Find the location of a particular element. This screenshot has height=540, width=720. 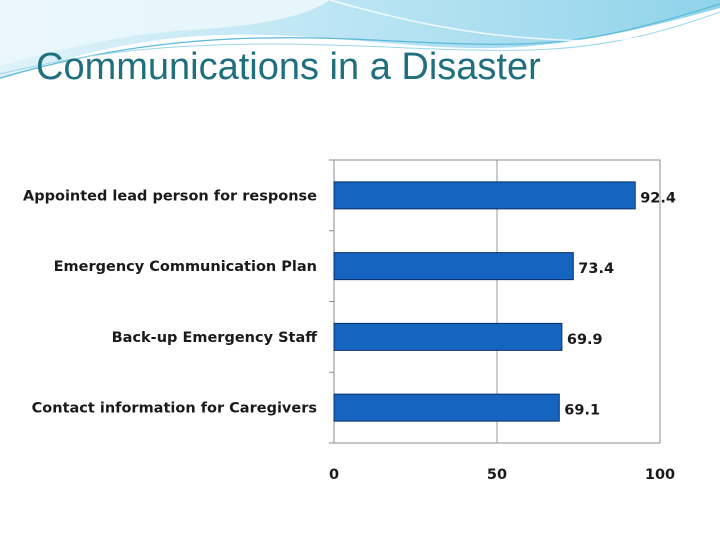

data-label: 69.1 is located at coordinates (582, 411).